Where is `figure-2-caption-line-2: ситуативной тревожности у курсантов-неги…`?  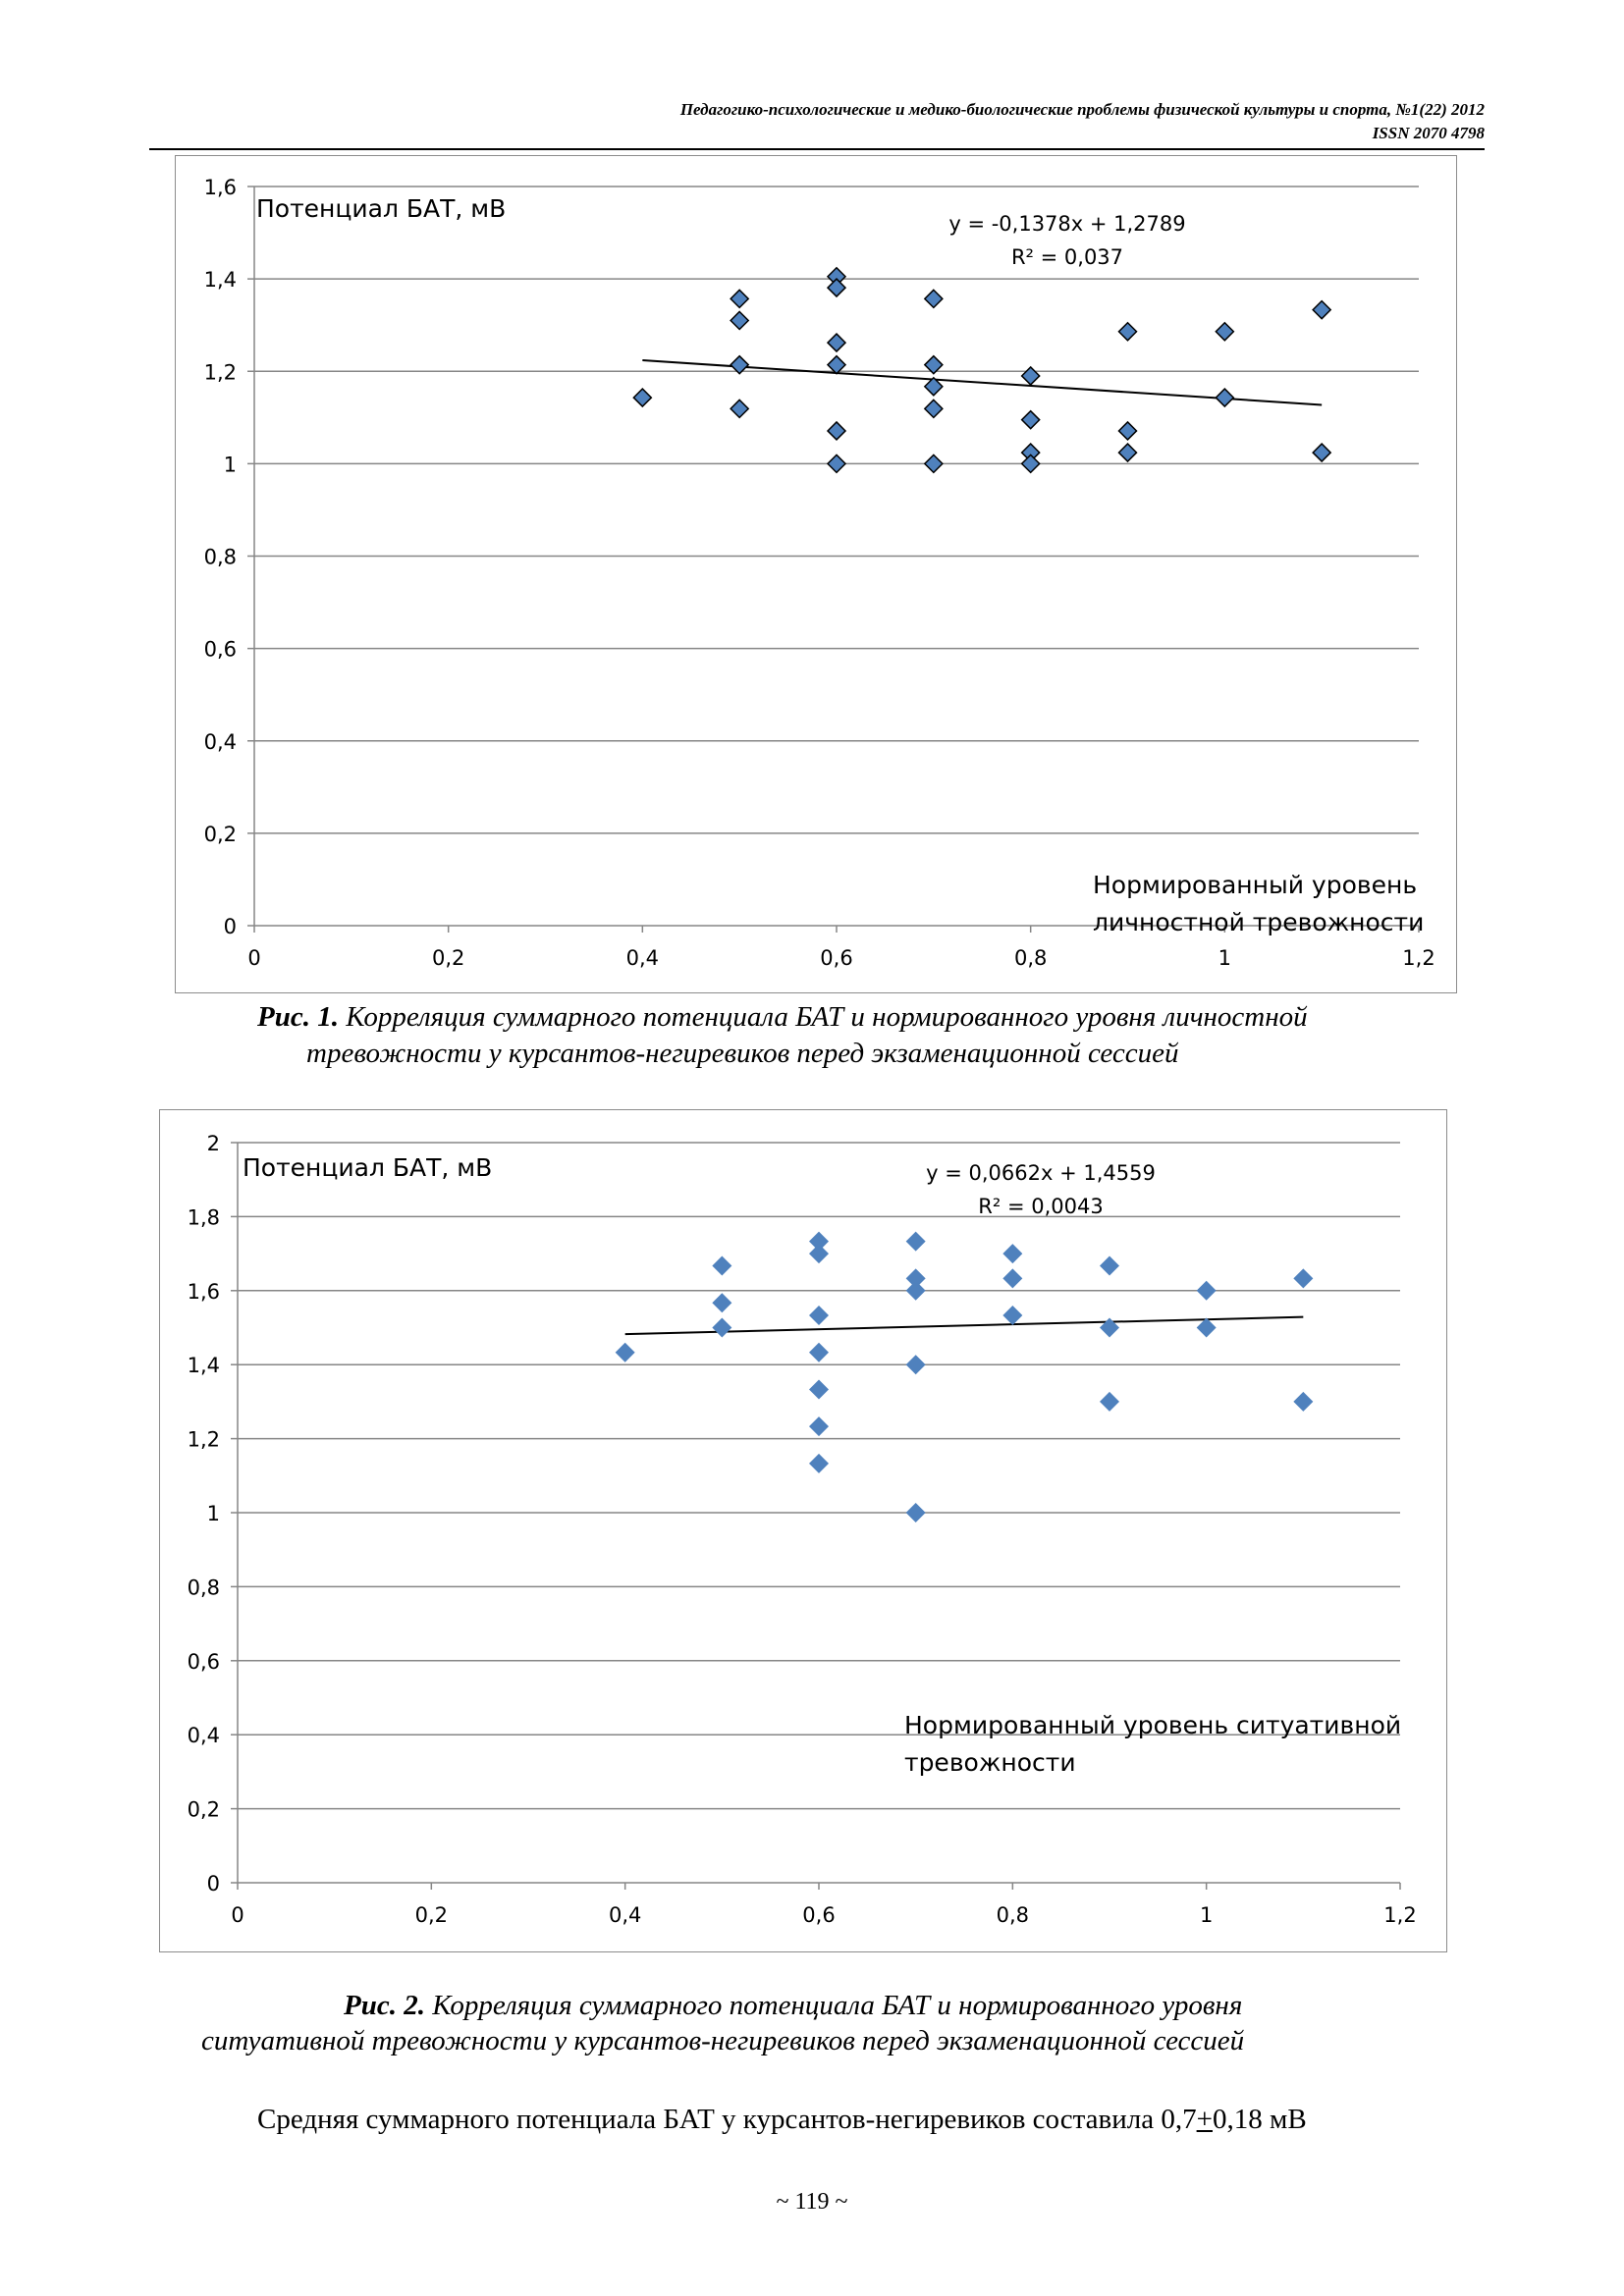 figure-2-caption-line-2: ситуативной тревожности у курсантов-неги… is located at coordinates (723, 2040).